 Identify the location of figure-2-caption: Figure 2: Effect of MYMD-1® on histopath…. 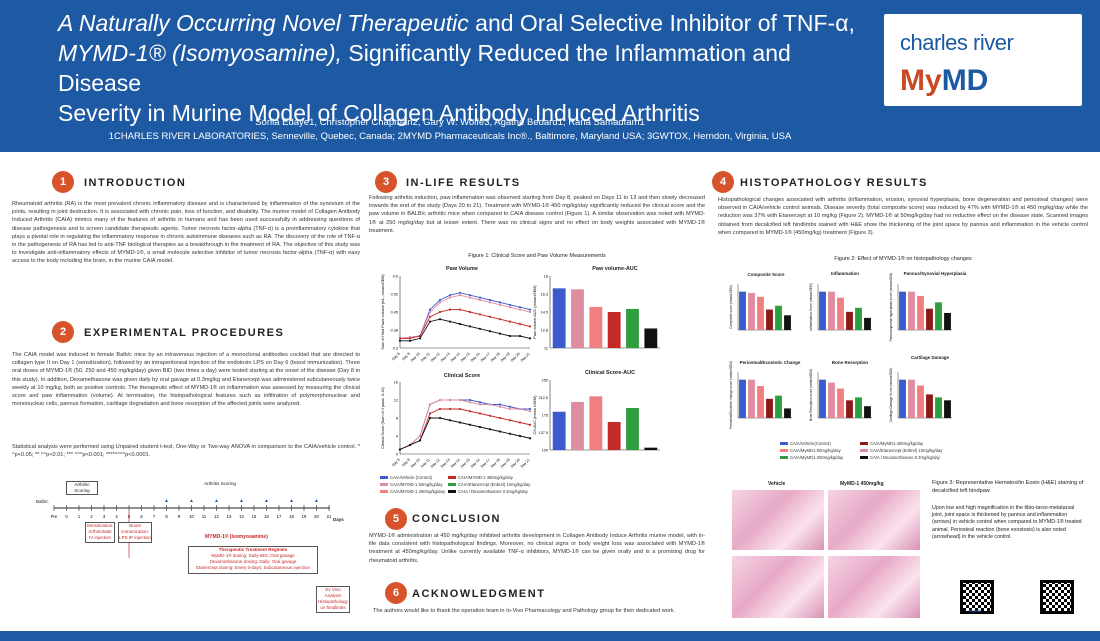
(903, 259).